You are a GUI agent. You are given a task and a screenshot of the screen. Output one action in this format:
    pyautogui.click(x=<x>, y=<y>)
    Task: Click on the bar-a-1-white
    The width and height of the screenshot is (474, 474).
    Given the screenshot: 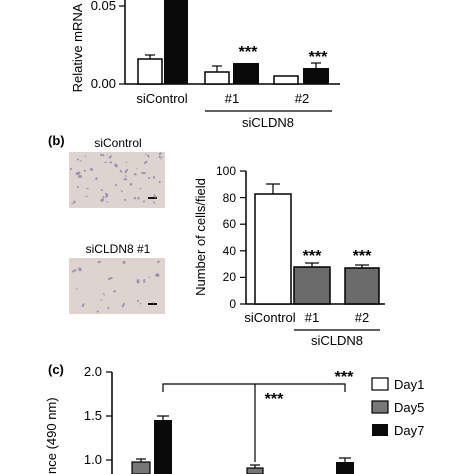 What is the action you would take?
    pyautogui.click(x=217, y=78)
    